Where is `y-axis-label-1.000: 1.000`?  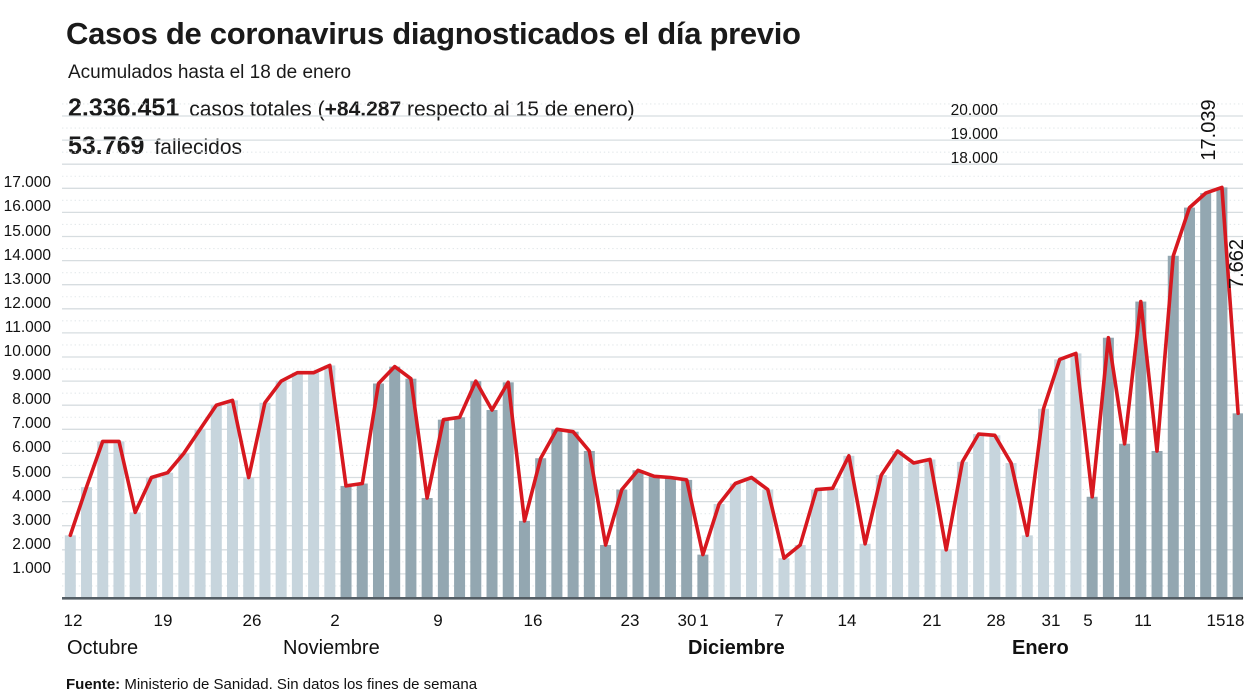 y-axis-label-1.000: 1.000 is located at coordinates (31, 568).